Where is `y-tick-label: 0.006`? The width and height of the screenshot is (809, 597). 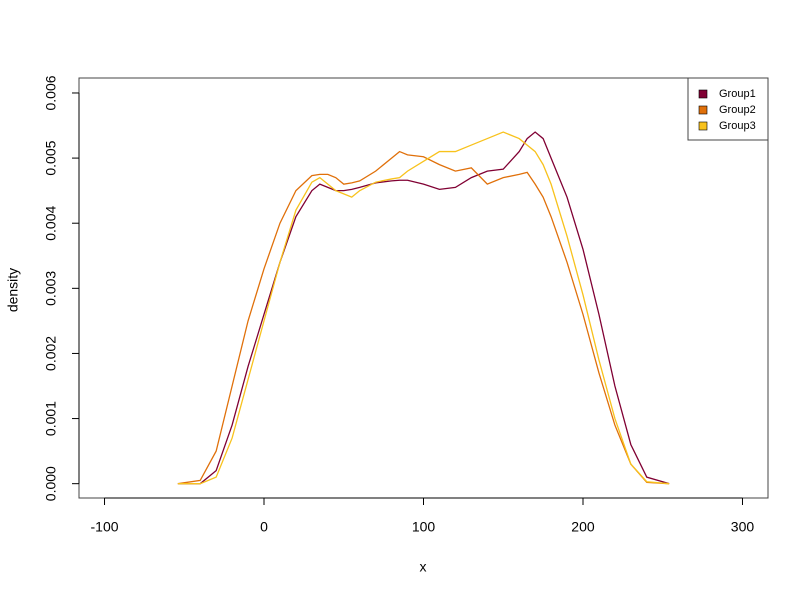
y-tick-label: 0.006 is located at coordinates (51, 92).